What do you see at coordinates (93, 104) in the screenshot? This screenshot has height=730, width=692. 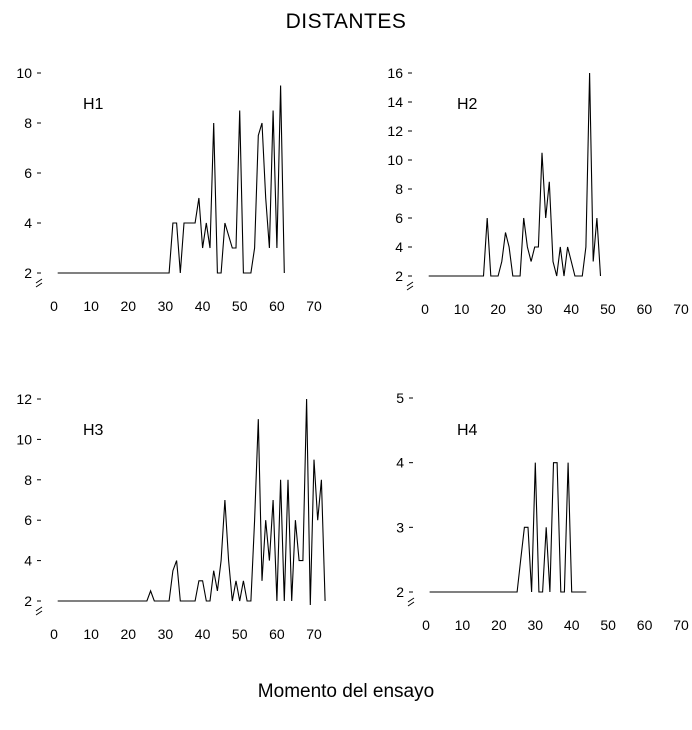 I see `panel-label: H1` at bounding box center [93, 104].